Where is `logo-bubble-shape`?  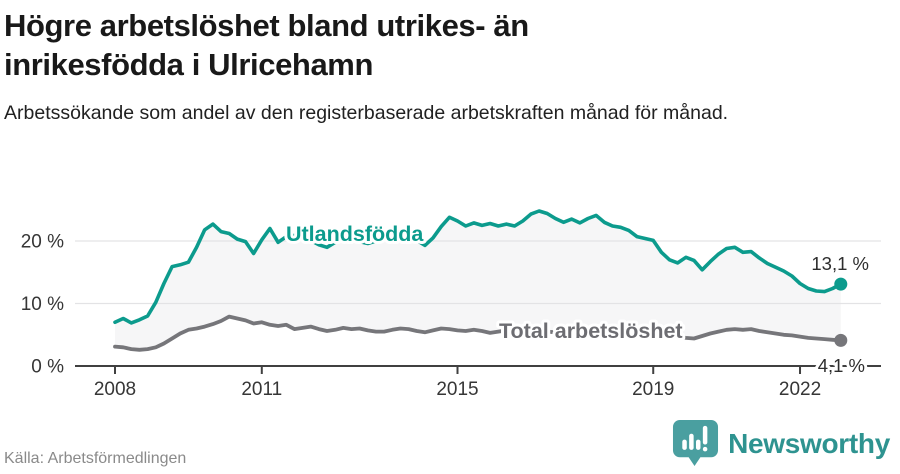
logo-bubble-shape is located at coordinates (696, 443).